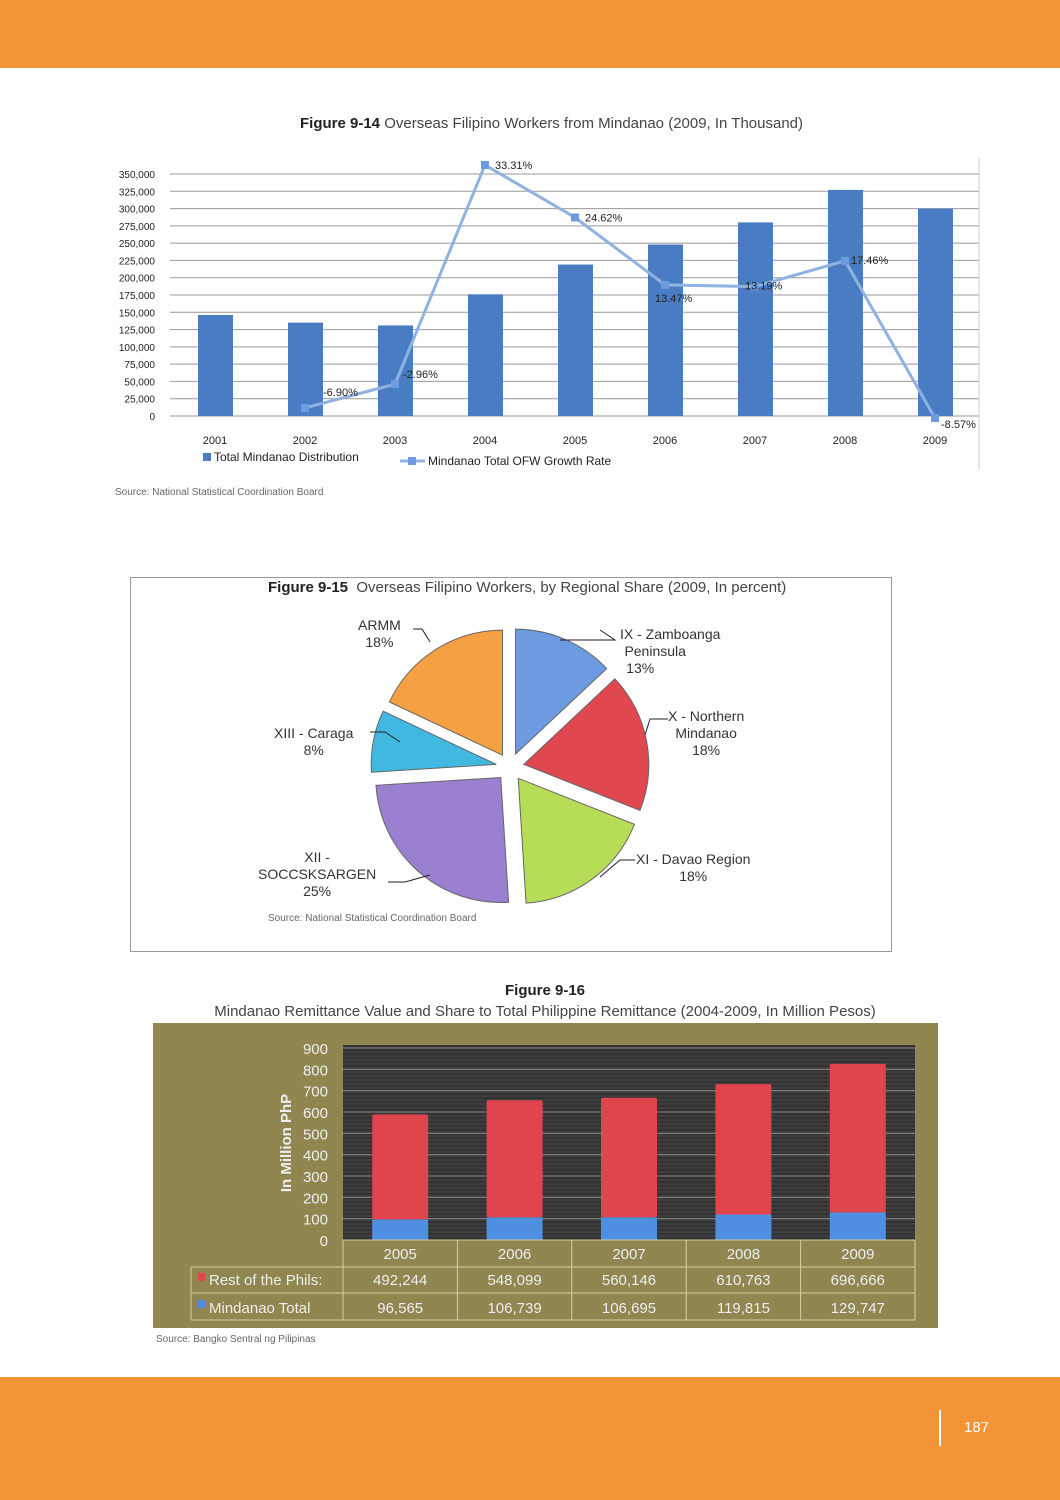 Image resolution: width=1060 pixels, height=1500 pixels. Describe the element at coordinates (485, 355) in the screenshot. I see `bar-2004` at that location.